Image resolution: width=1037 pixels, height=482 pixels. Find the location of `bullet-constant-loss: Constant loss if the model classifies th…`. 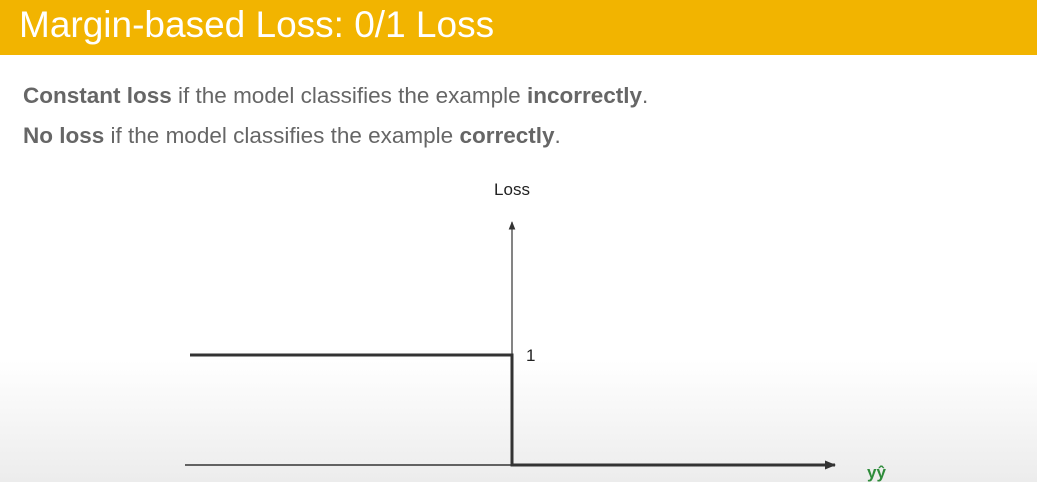

bullet-constant-loss: Constant loss if the model classifies th… is located at coordinates (335, 96).